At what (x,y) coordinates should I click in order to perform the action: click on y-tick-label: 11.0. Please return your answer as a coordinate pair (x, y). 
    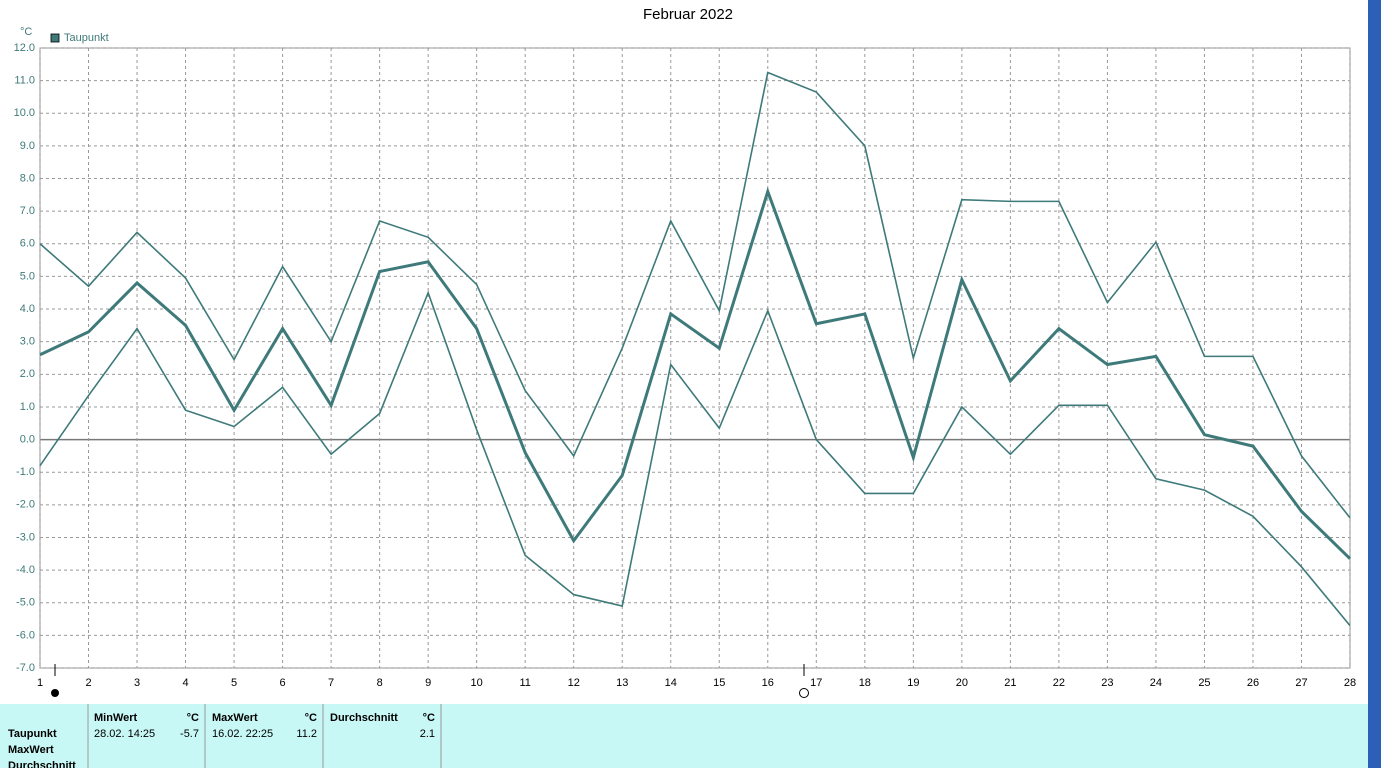
    Looking at the image, I should click on (24, 81).